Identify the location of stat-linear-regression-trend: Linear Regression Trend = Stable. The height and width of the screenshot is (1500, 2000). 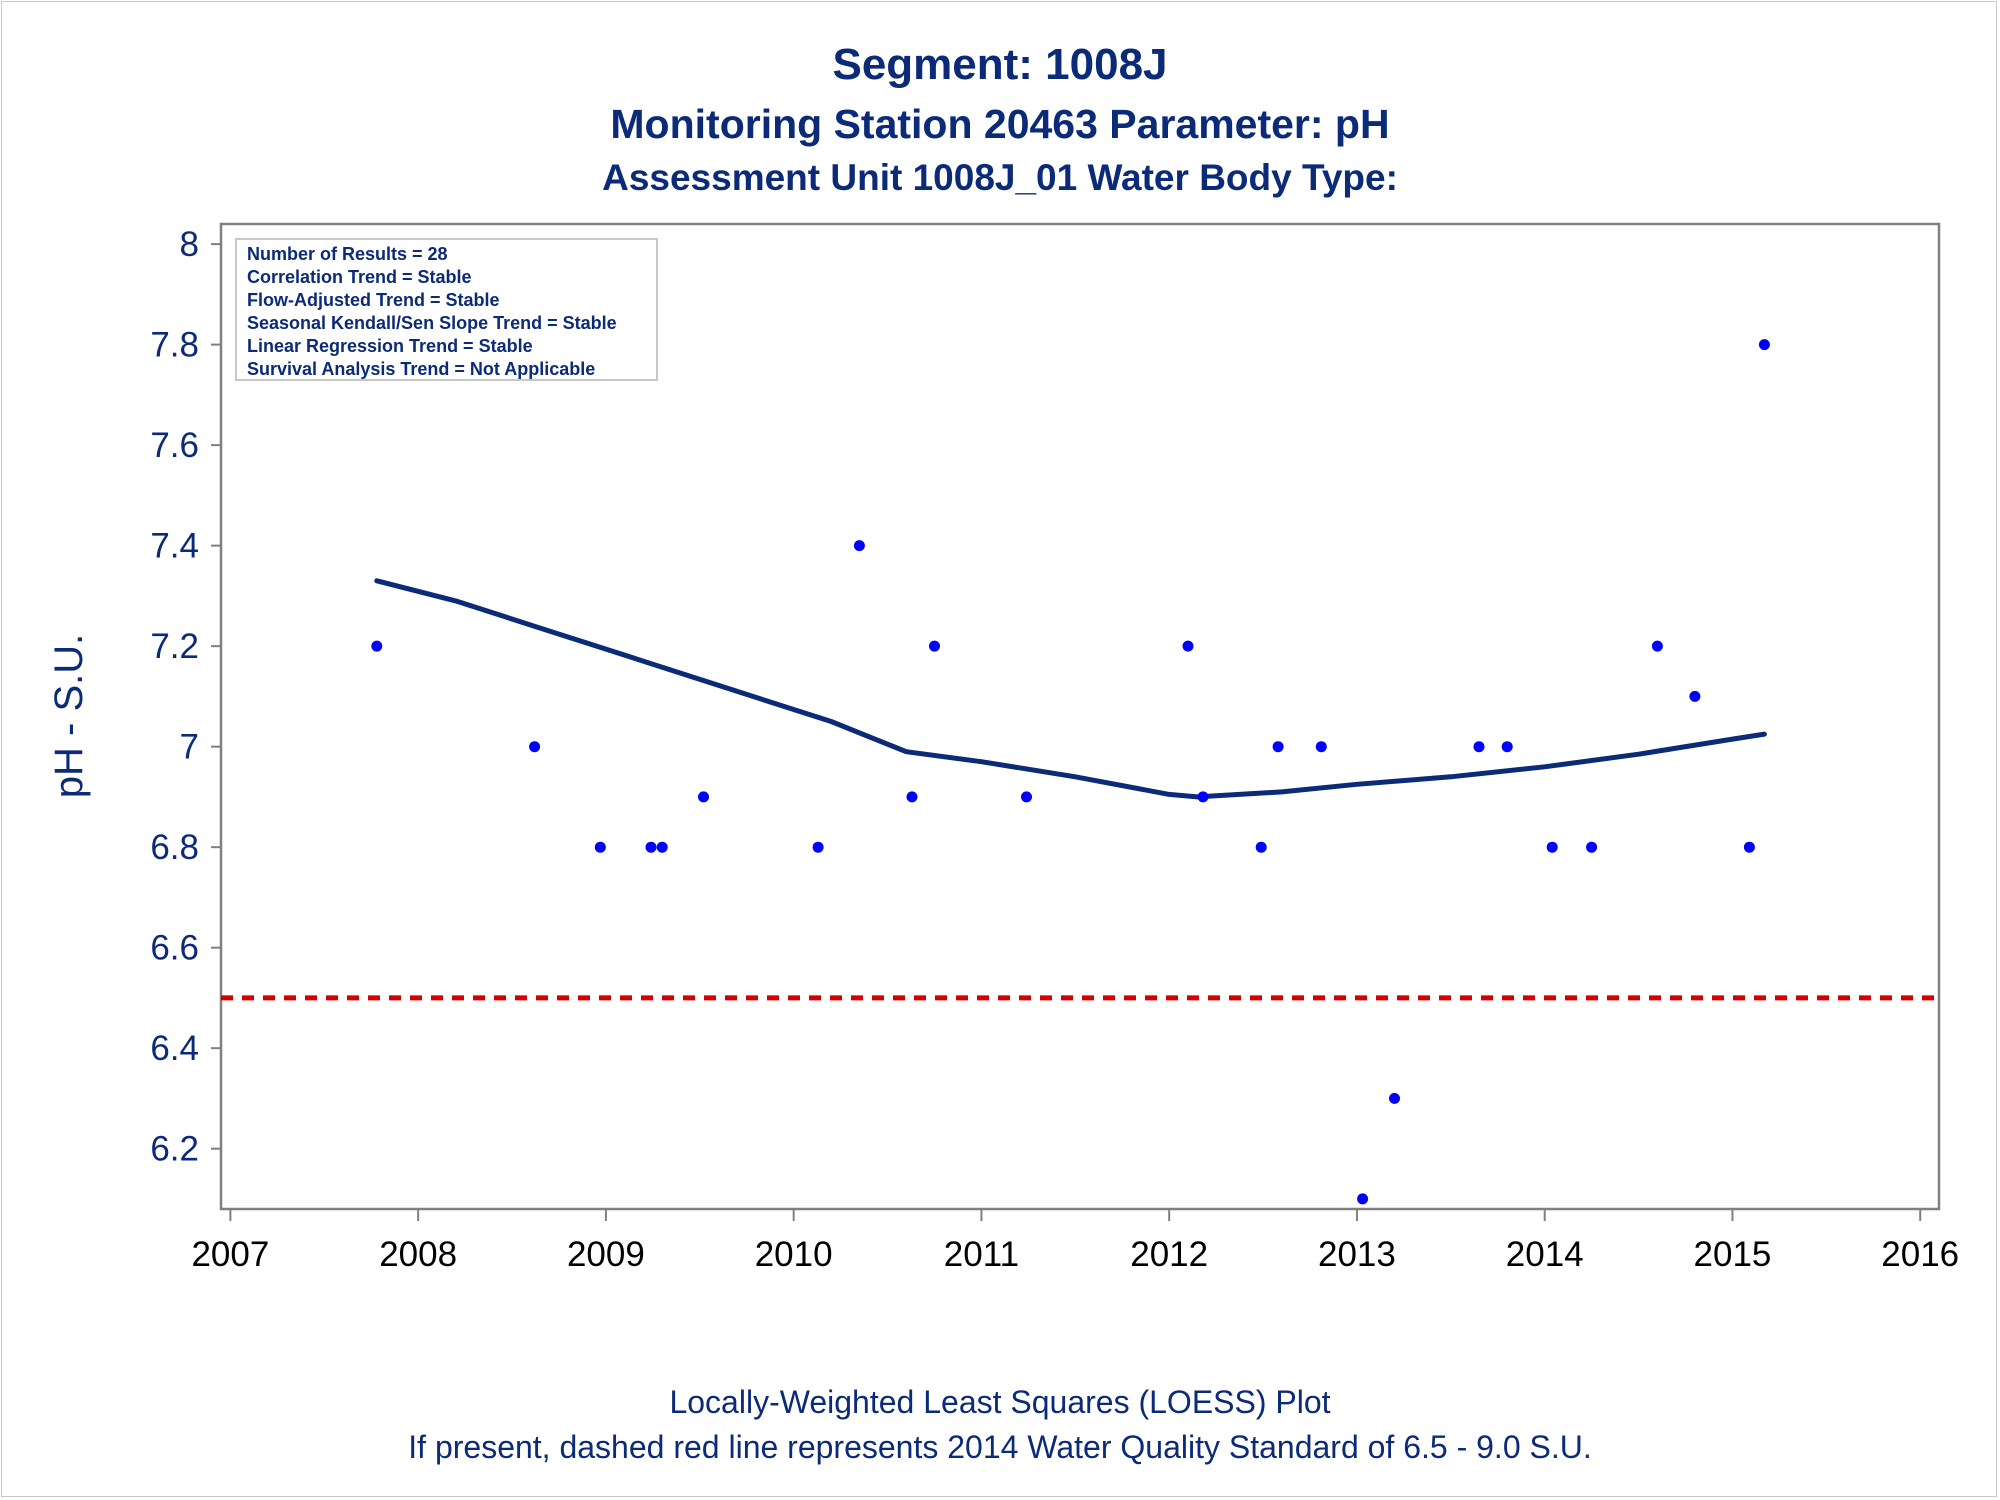
(390, 346).